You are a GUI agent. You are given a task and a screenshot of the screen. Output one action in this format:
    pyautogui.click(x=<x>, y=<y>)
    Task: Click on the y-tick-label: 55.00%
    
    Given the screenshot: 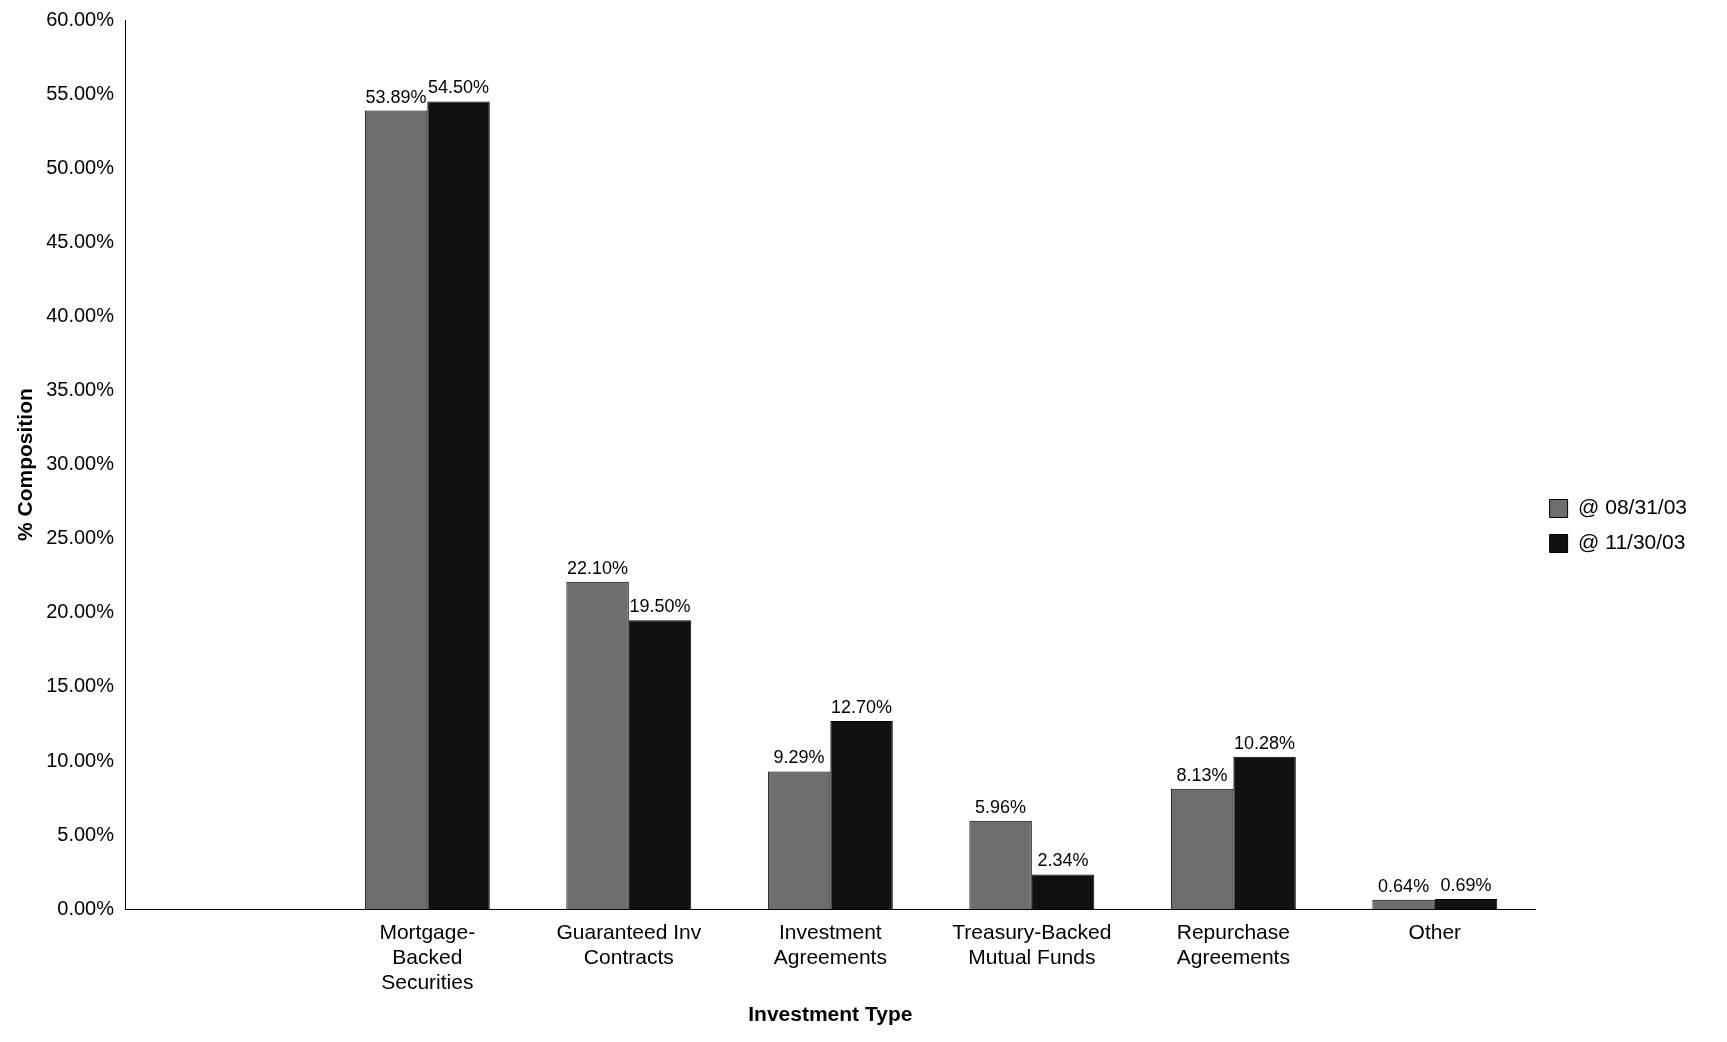 What is the action you would take?
    pyautogui.click(x=80, y=92)
    